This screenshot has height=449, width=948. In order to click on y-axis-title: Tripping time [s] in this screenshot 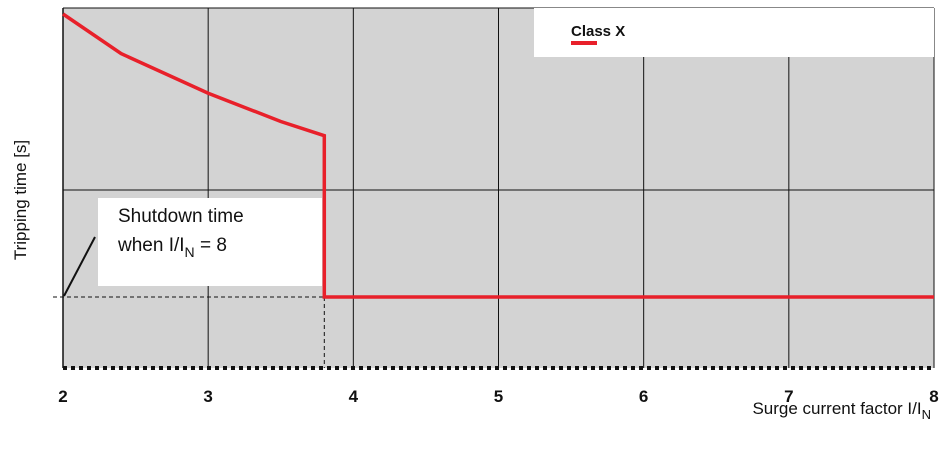, I will do `click(20, 200)`.